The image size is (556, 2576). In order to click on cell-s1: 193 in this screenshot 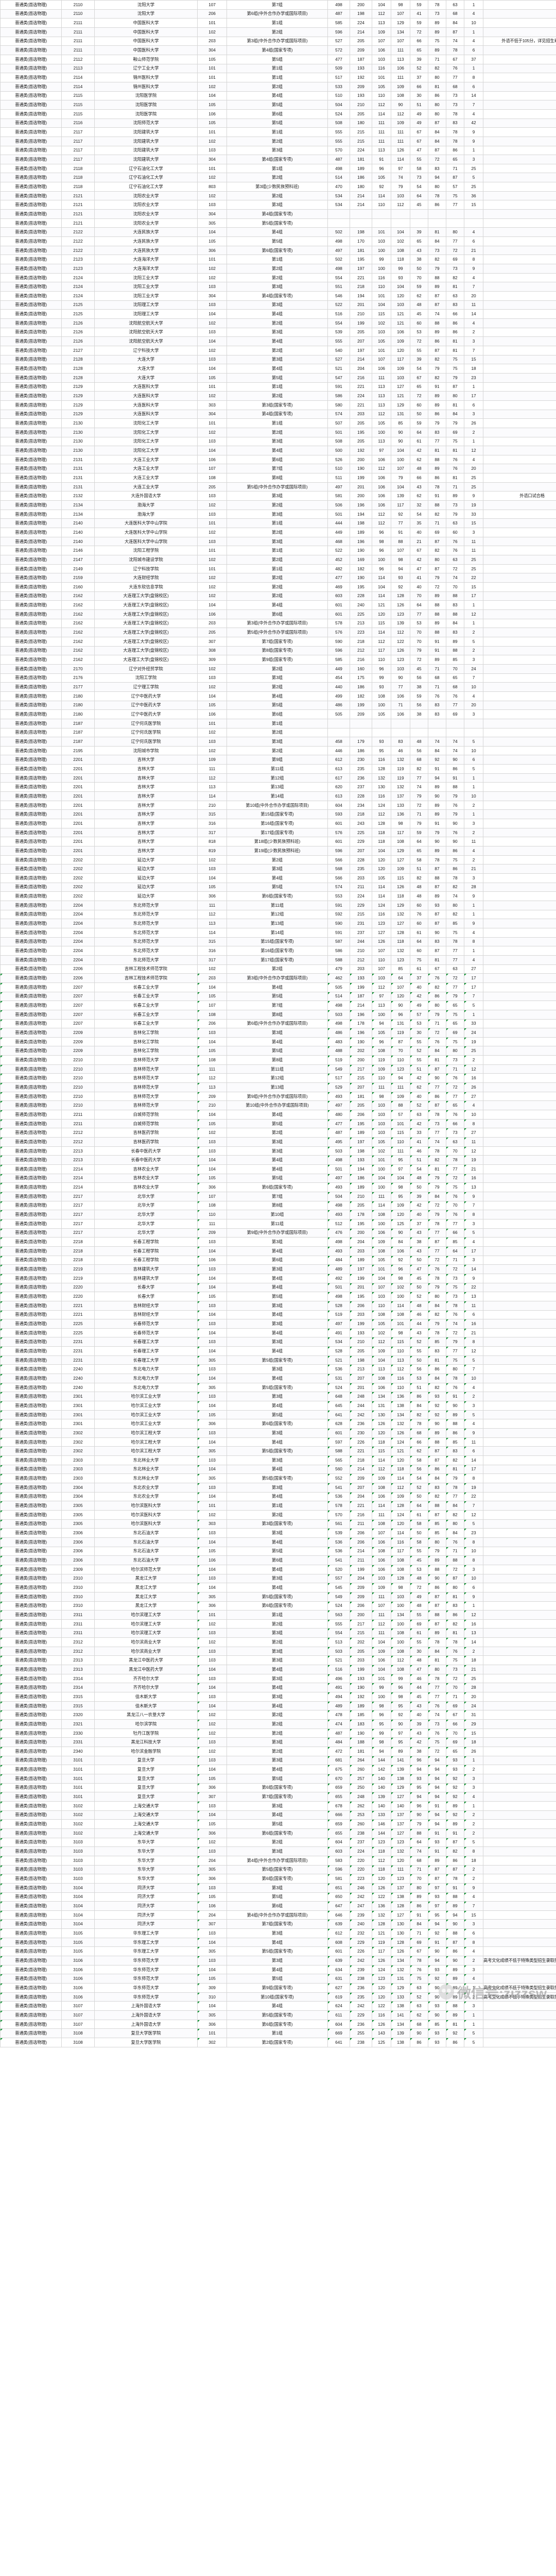, I will do `click(361, 1160)`.